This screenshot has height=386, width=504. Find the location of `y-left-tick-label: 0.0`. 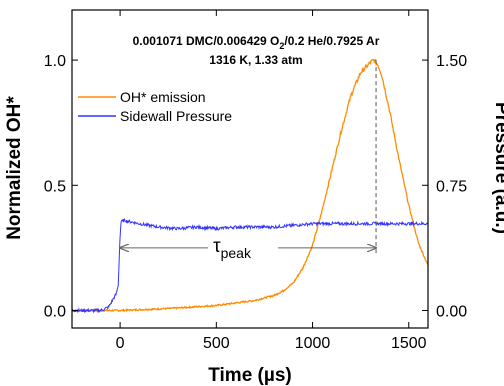

y-left-tick-label: 0.0 is located at coordinates (55, 311).